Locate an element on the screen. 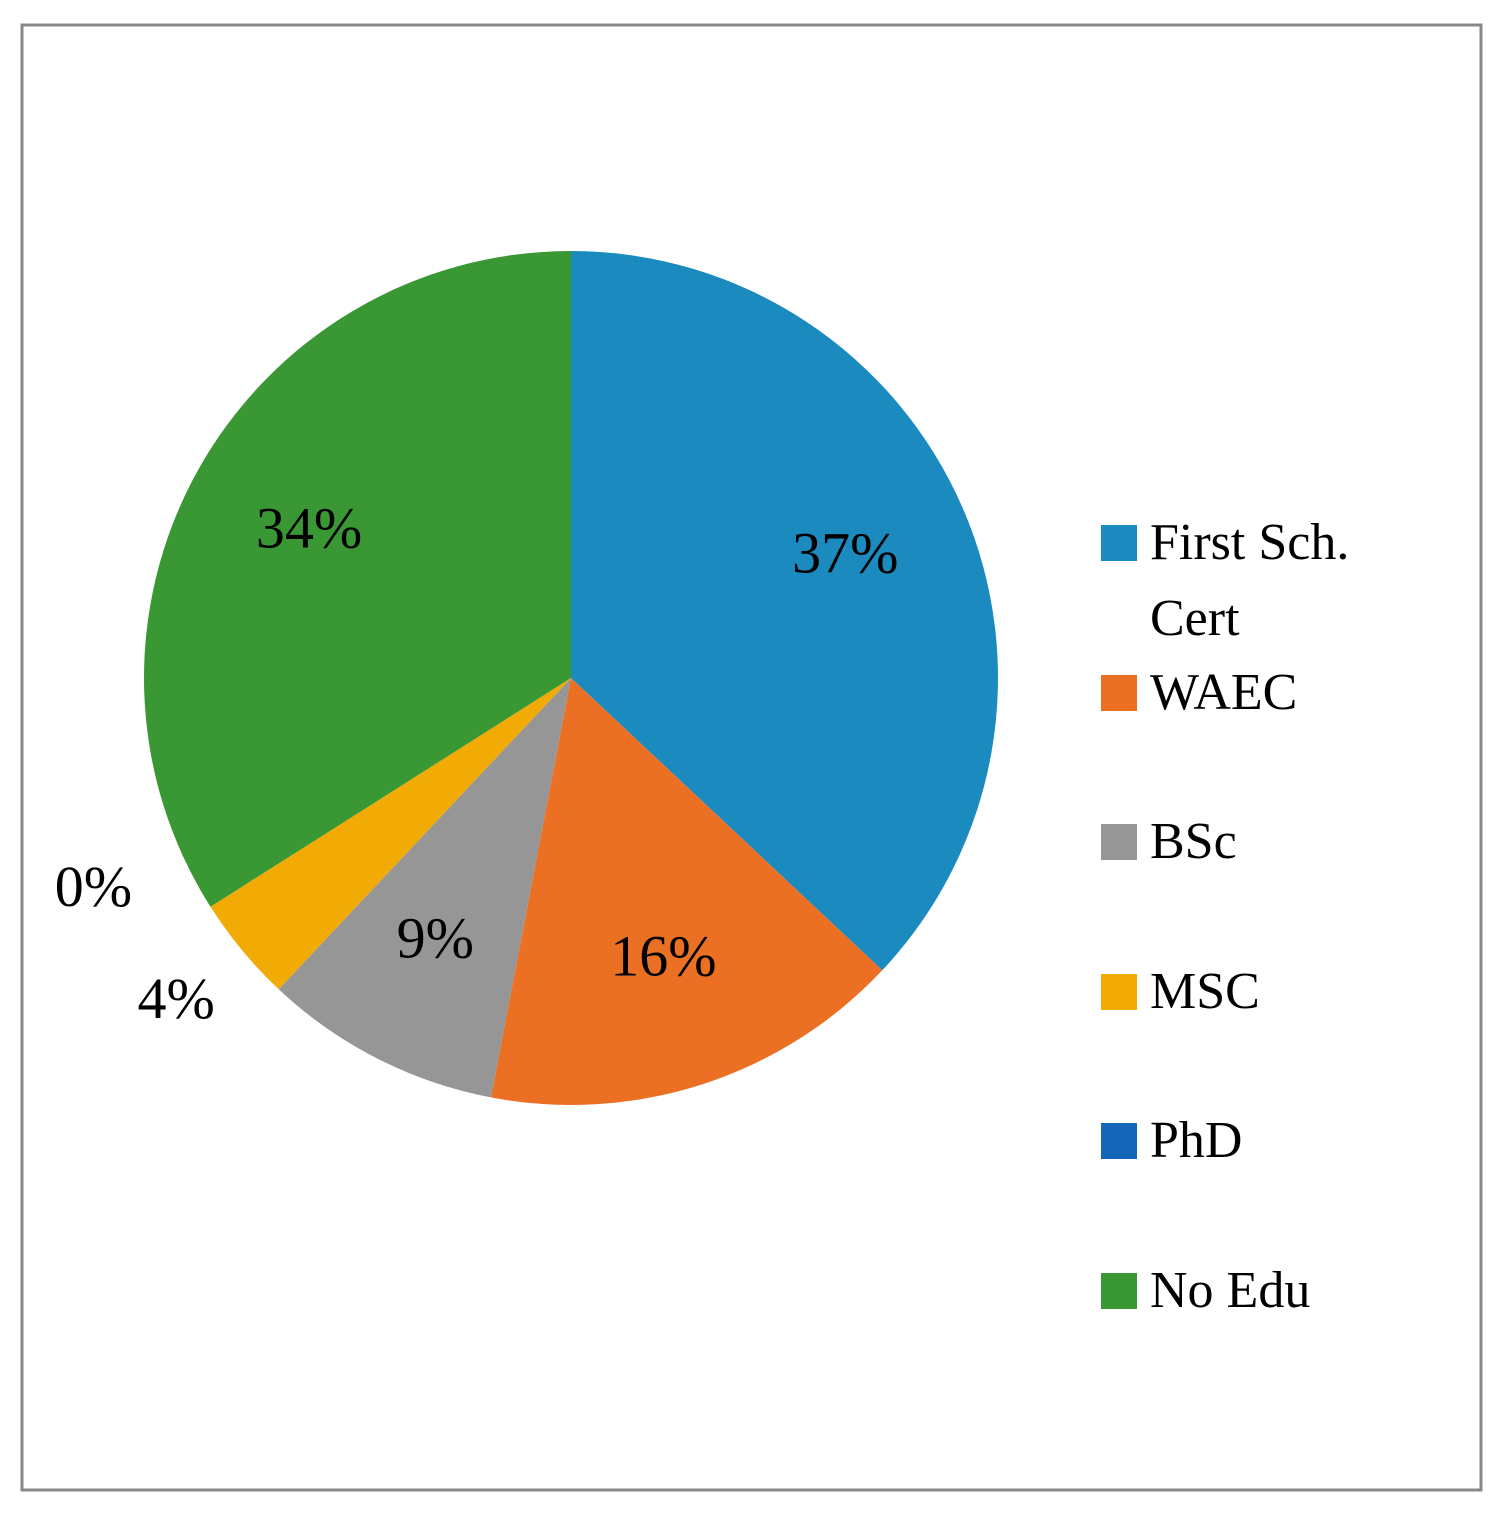 Image resolution: width=1501 pixels, height=1516 pixels. legend-item: MSC is located at coordinates (1255, 992).